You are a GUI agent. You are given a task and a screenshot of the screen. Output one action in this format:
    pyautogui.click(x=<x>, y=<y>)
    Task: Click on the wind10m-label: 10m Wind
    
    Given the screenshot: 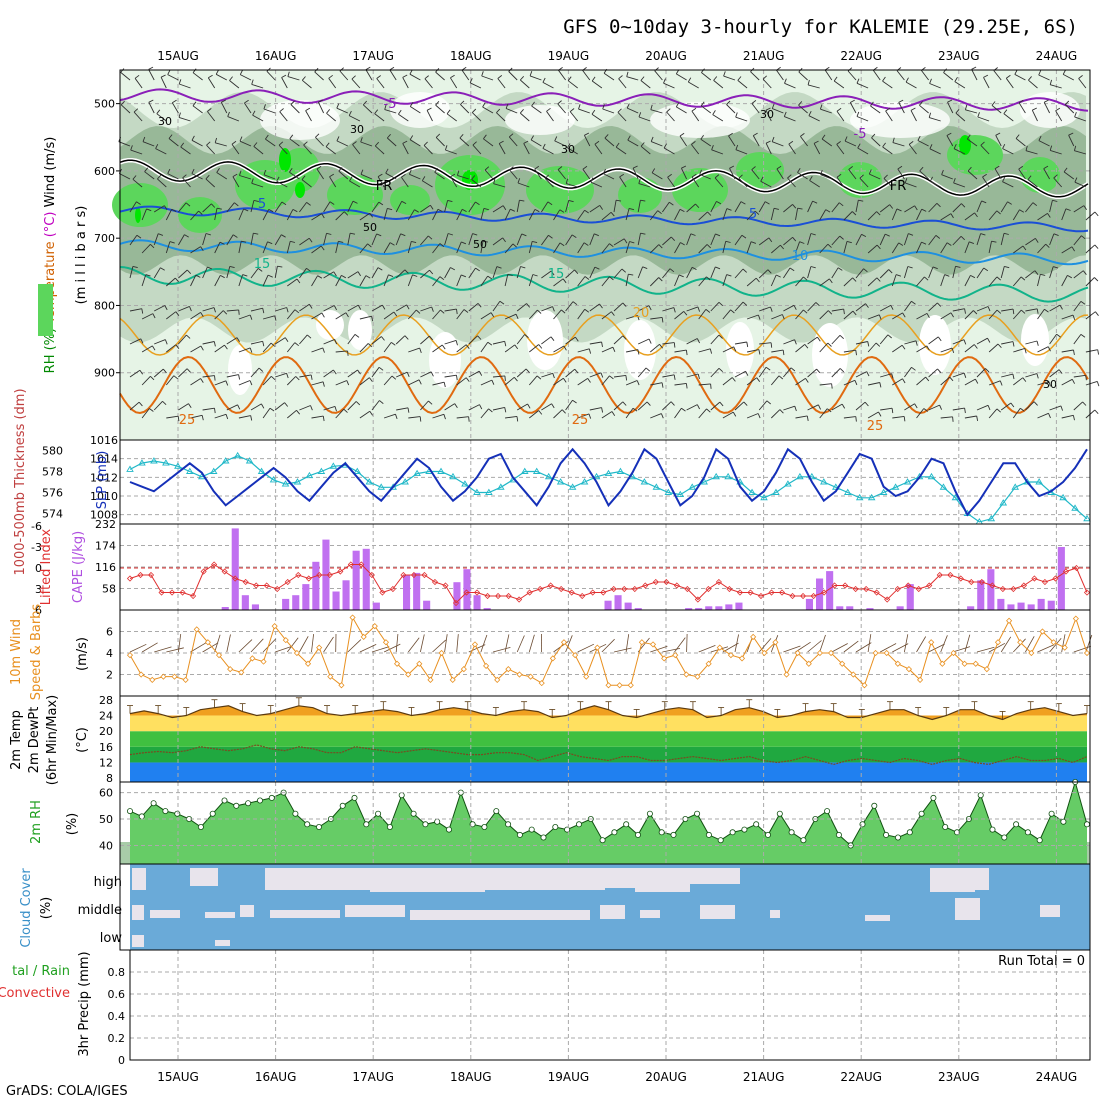 What is the action you would take?
    pyautogui.click(x=16, y=652)
    